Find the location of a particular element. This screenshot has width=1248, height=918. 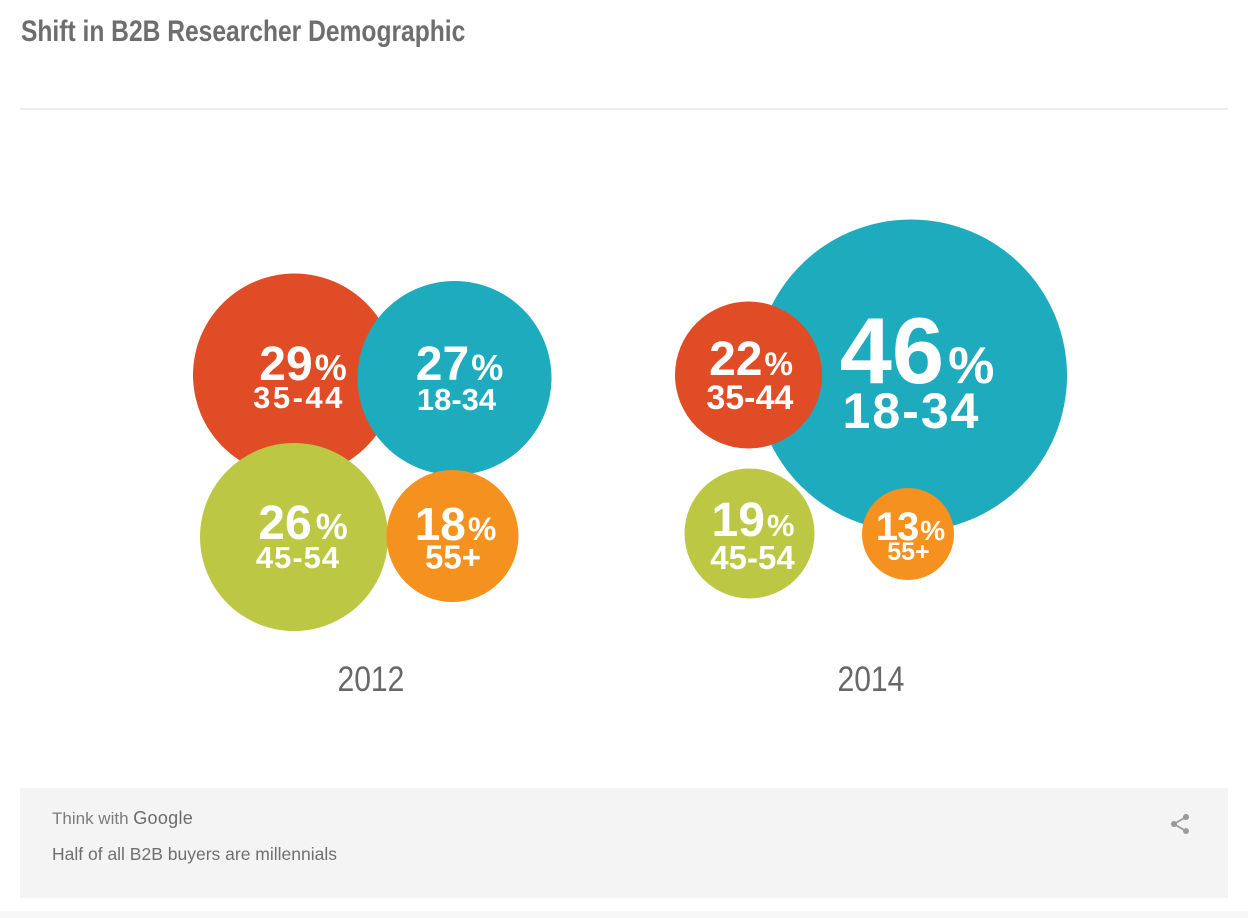

svg-text: 46% is located at coordinates (917, 350).